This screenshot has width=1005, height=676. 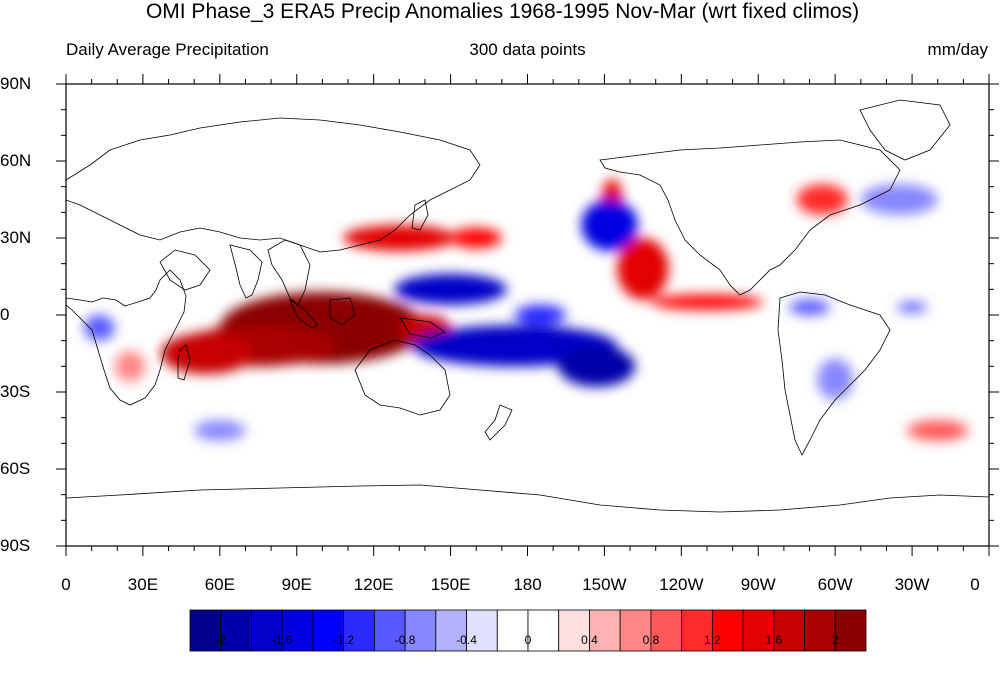 What do you see at coordinates (184, 362) in the screenshot?
I see `coast-madagascar` at bounding box center [184, 362].